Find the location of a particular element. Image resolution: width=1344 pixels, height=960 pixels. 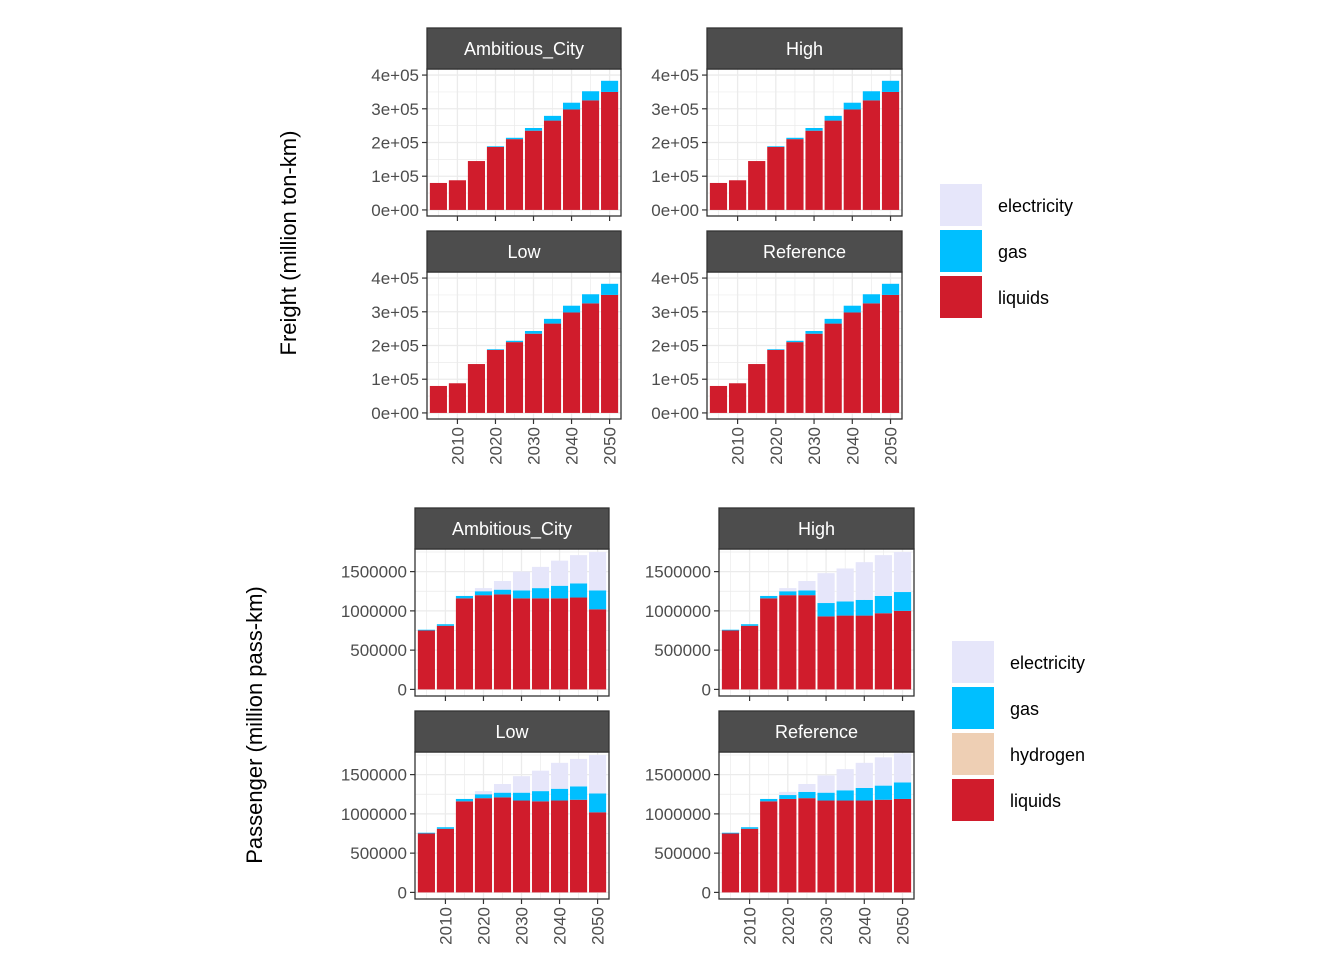

facet-strip-label: Low is located at coordinates (524, 252).